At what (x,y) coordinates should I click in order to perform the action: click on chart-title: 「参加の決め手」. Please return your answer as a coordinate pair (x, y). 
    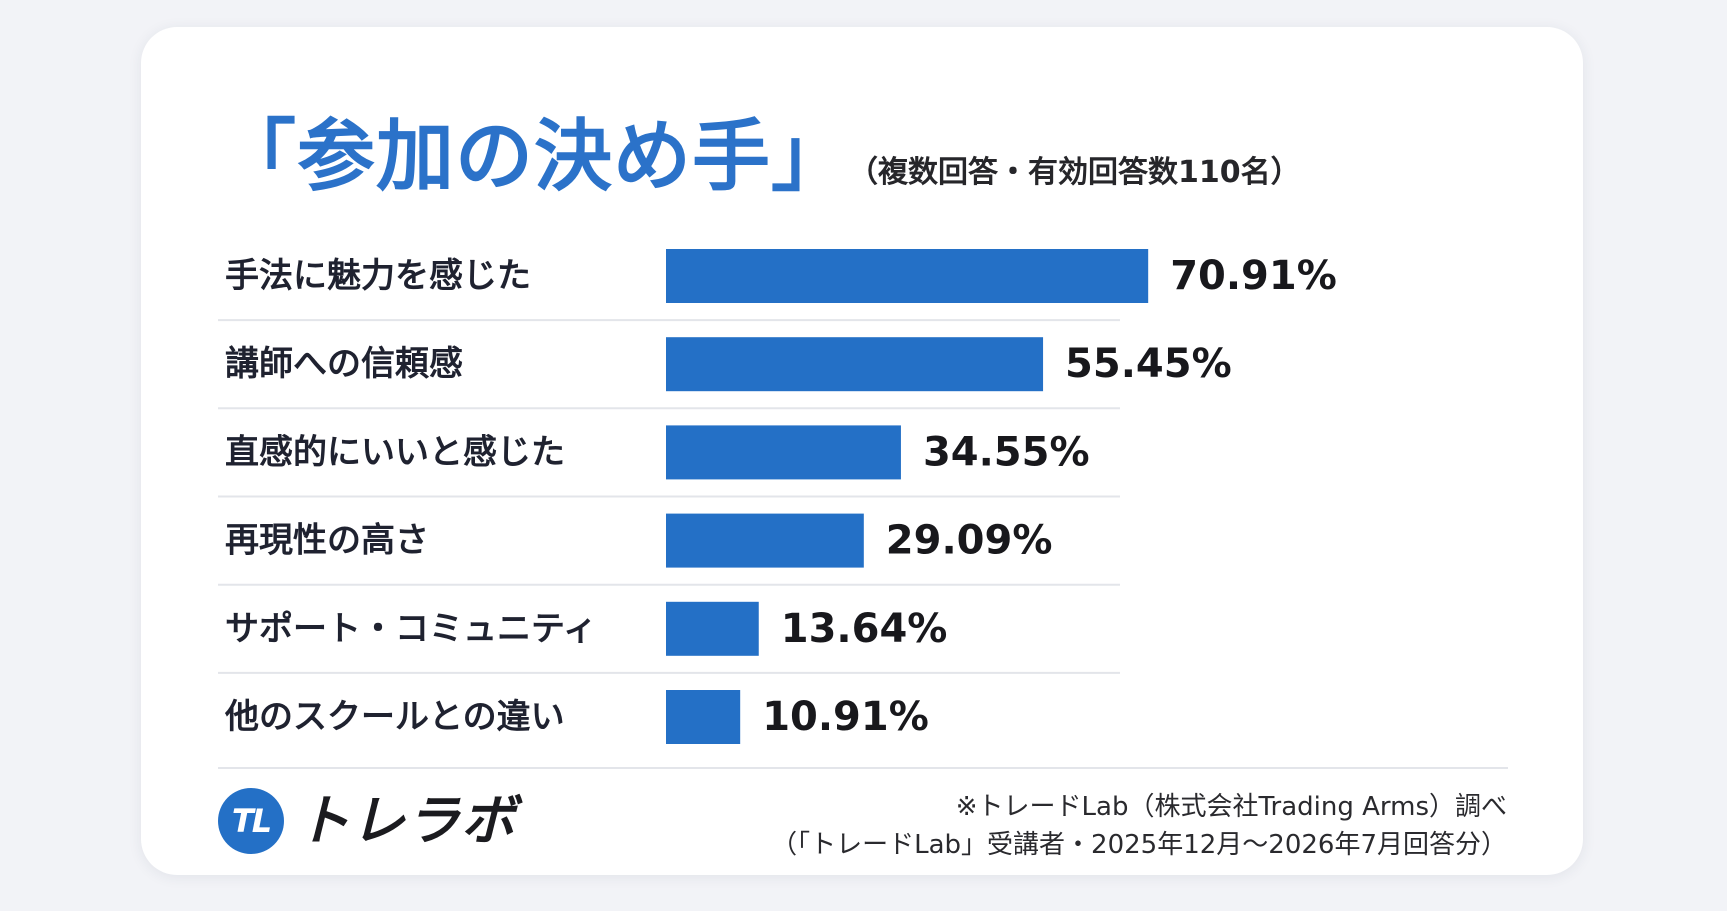
    Looking at the image, I should click on (534, 157).